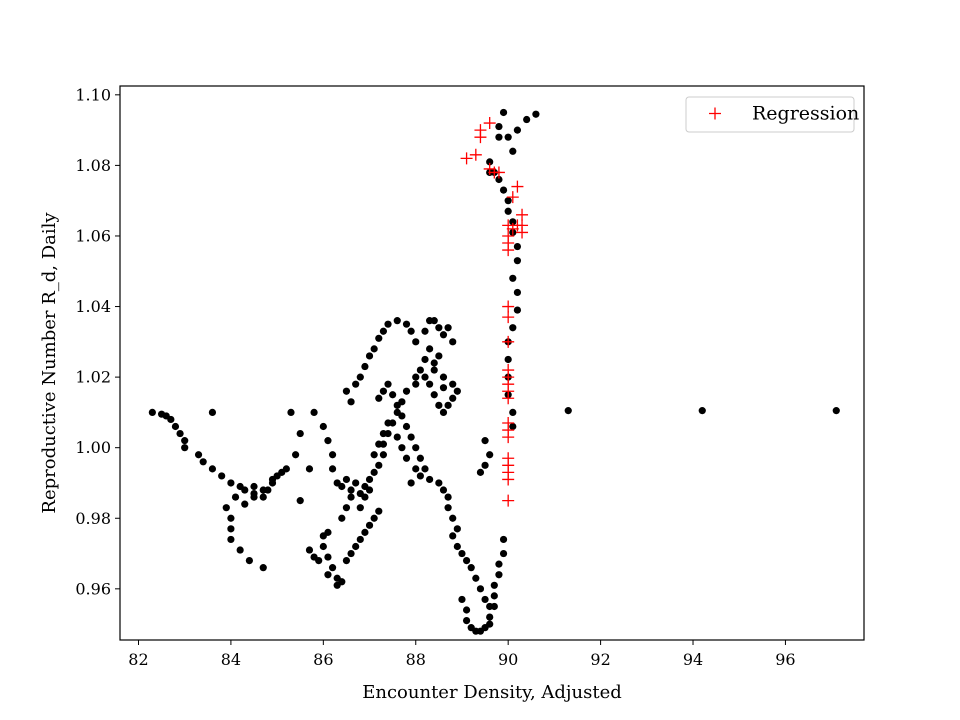 This screenshot has height=720, width=960. Describe the element at coordinates (231, 659) in the screenshot. I see `x-tick-label: 84` at that location.